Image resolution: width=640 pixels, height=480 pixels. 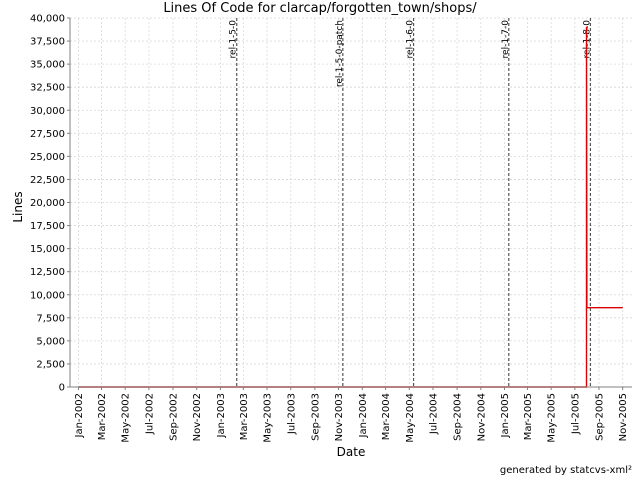 What do you see at coordinates (339, 417) in the screenshot?
I see `x-tick-label: Nov-2003` at bounding box center [339, 417].